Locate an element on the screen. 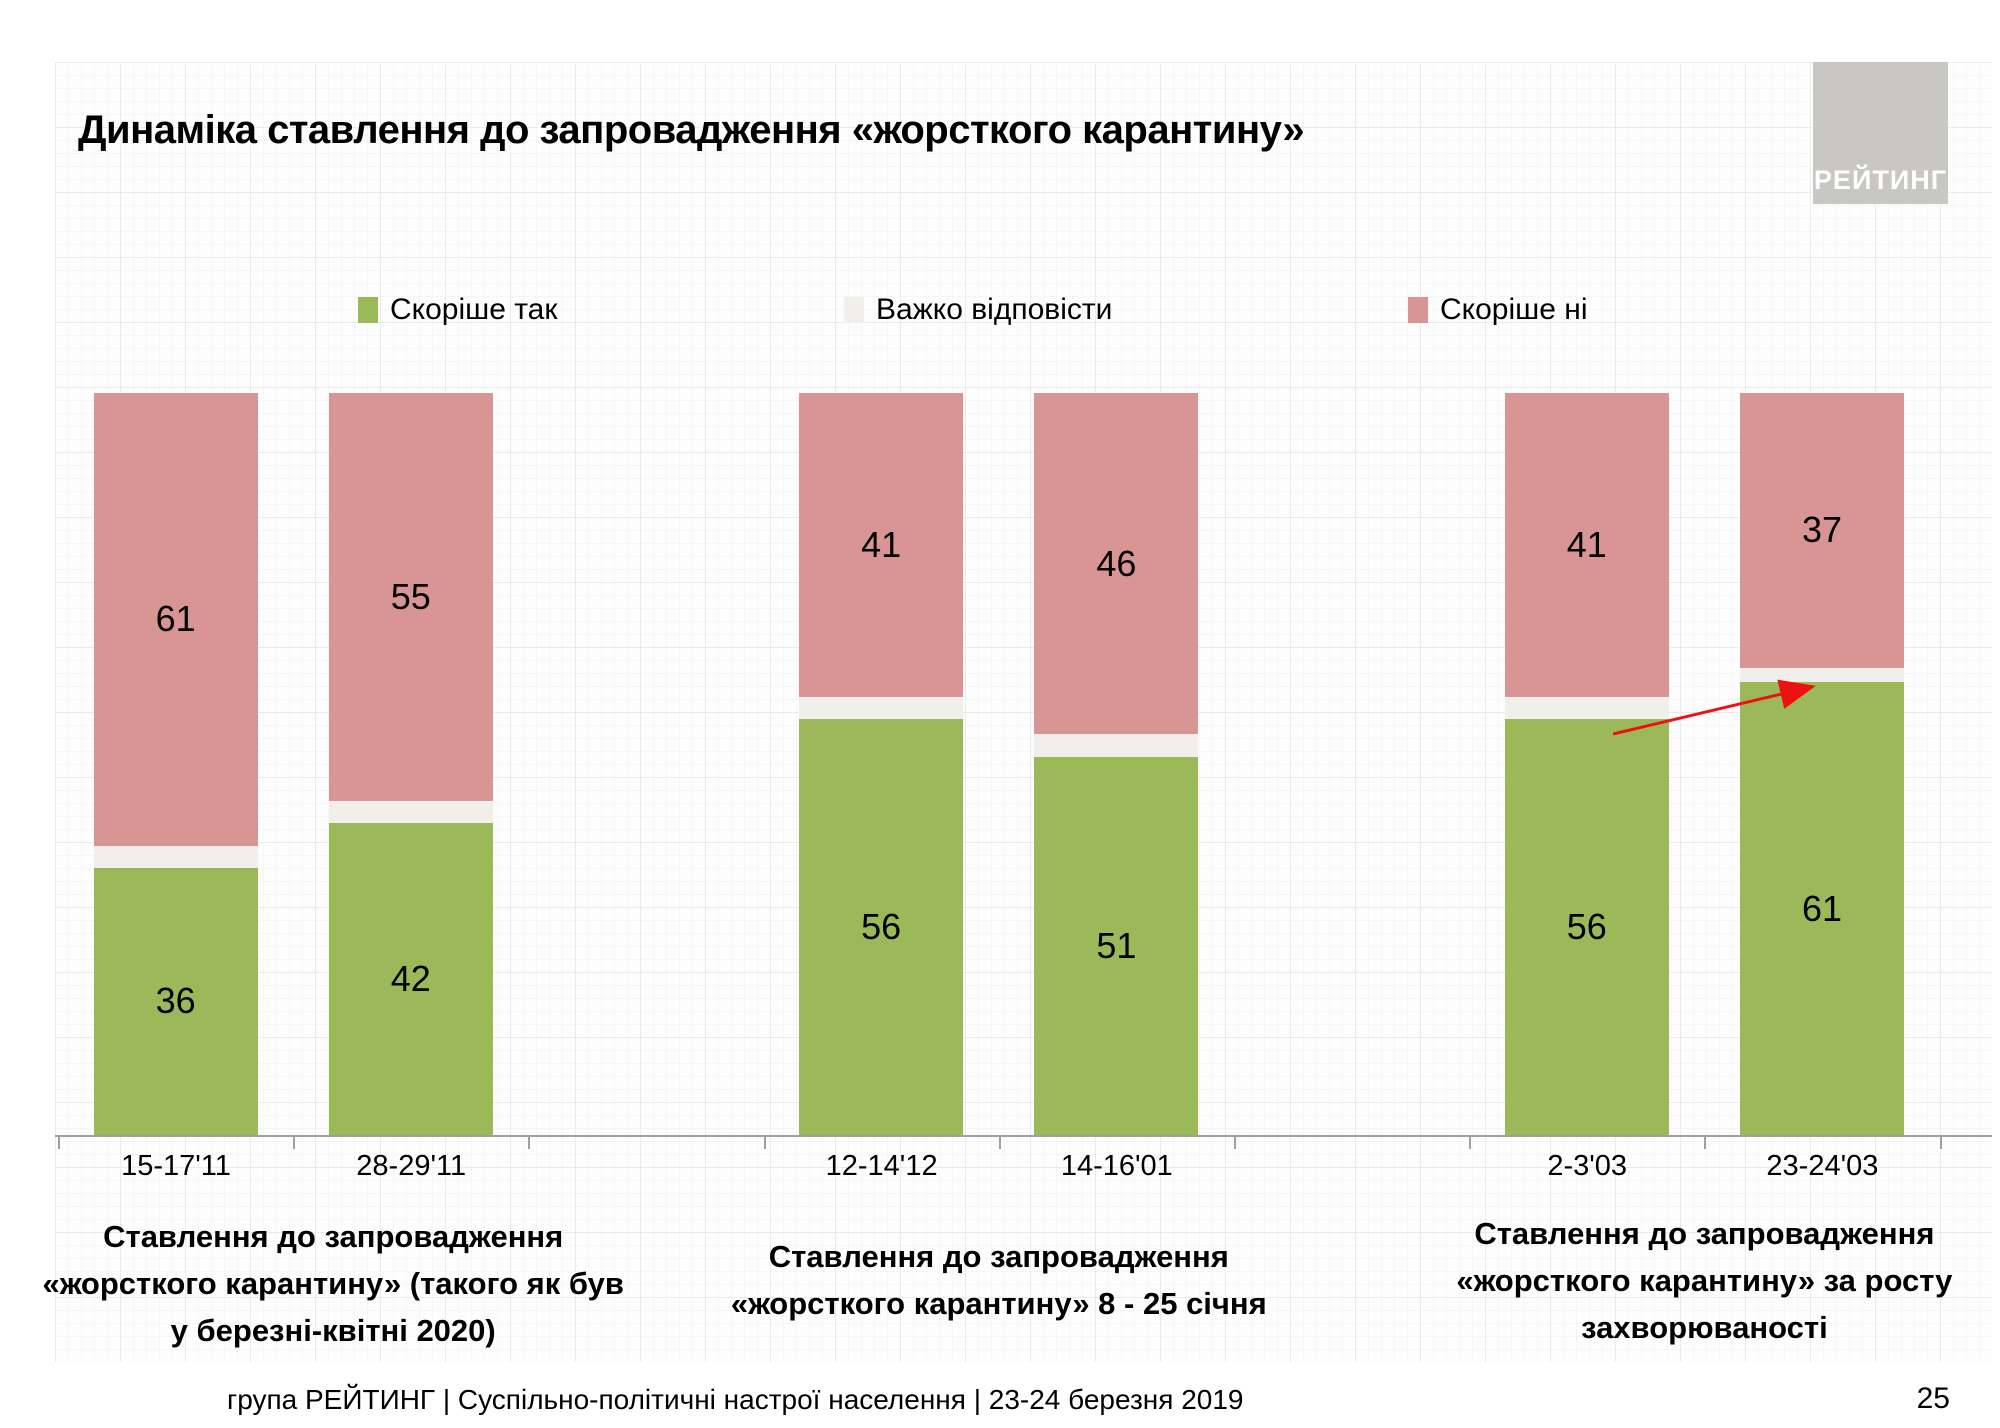 This screenshot has height=1428, width=2000. legend-item: Скоріше так is located at coordinates (458, 309).